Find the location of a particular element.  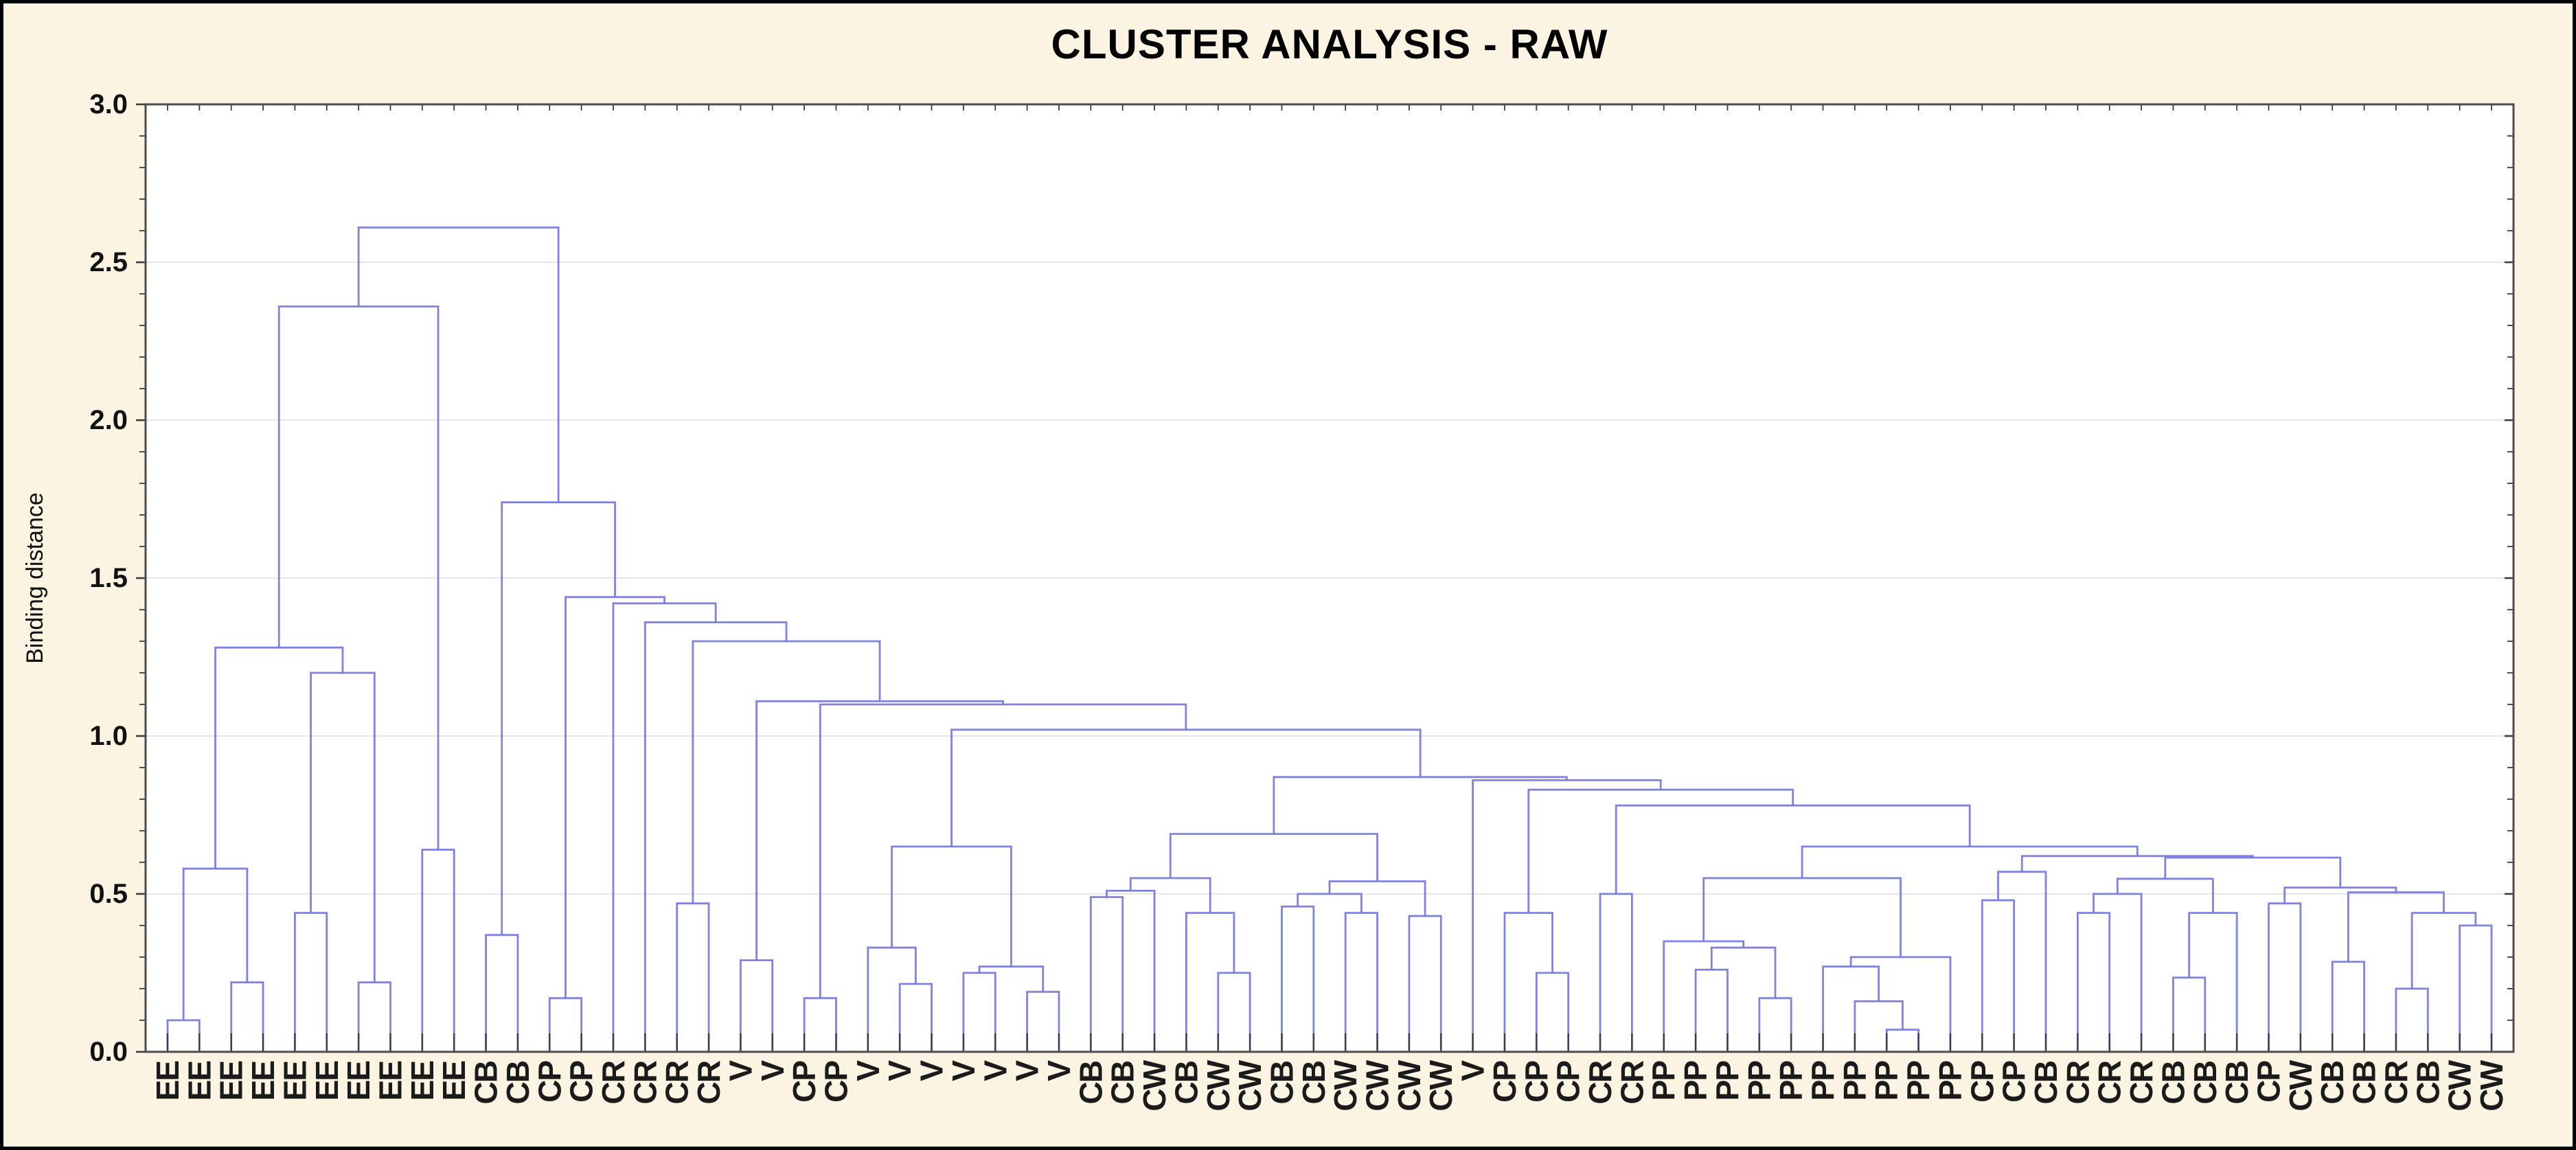

svg-text: 2.5 is located at coordinates (108, 262).